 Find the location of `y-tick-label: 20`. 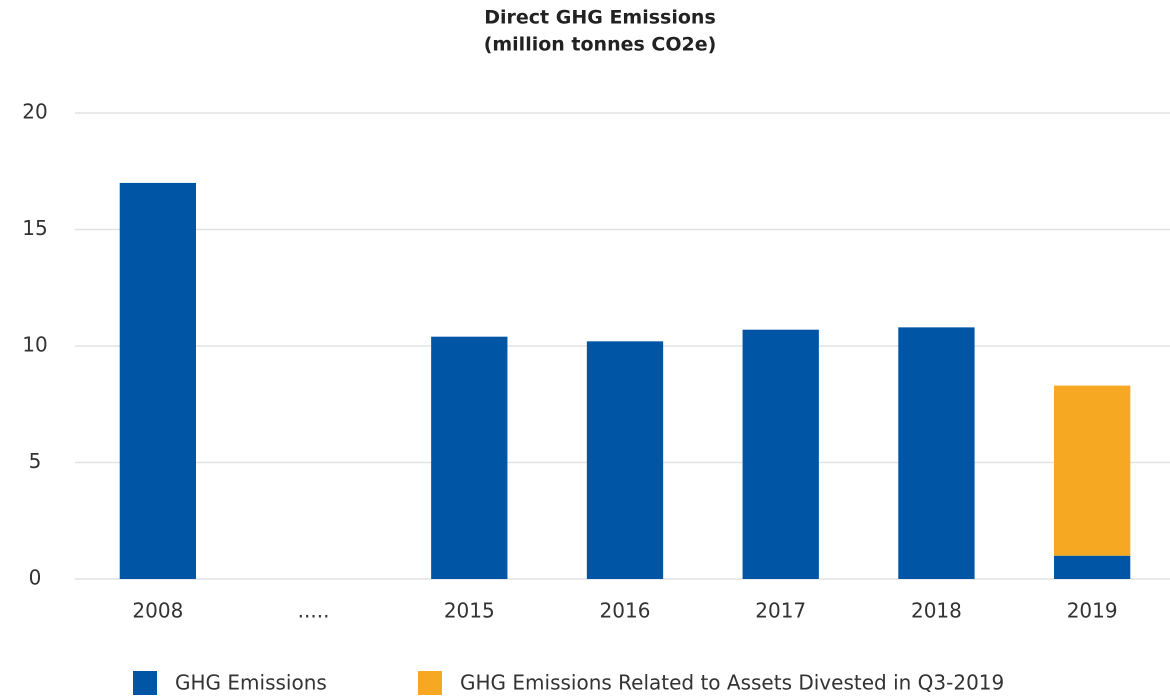

y-tick-label: 20 is located at coordinates (34, 112).